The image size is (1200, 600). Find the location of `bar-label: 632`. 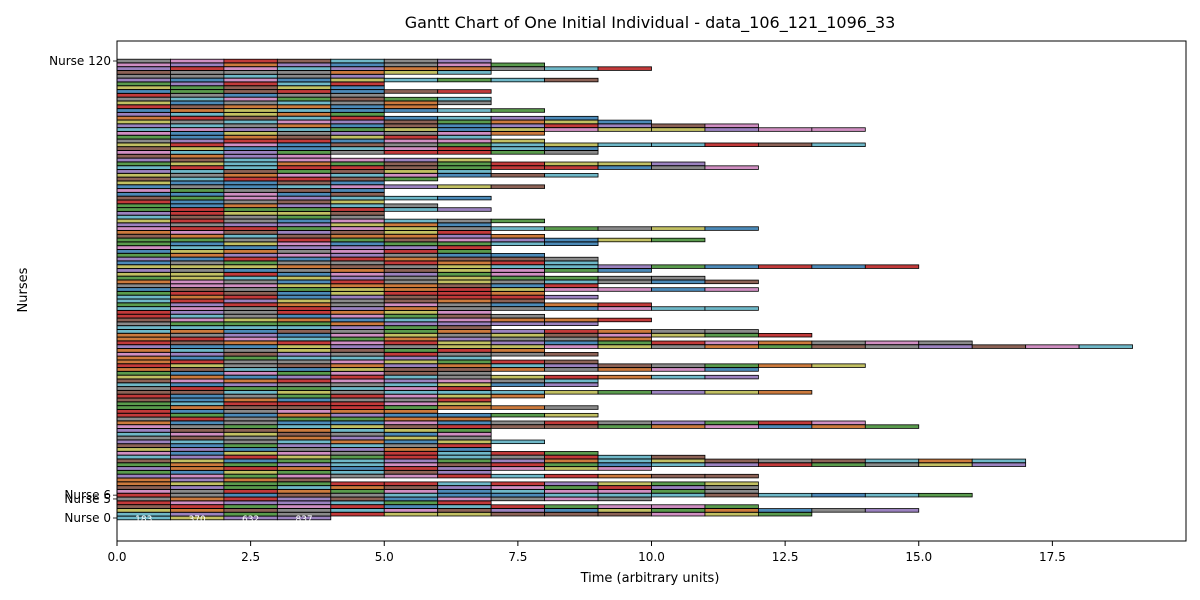

bar-label: 632 is located at coordinates (250, 520).